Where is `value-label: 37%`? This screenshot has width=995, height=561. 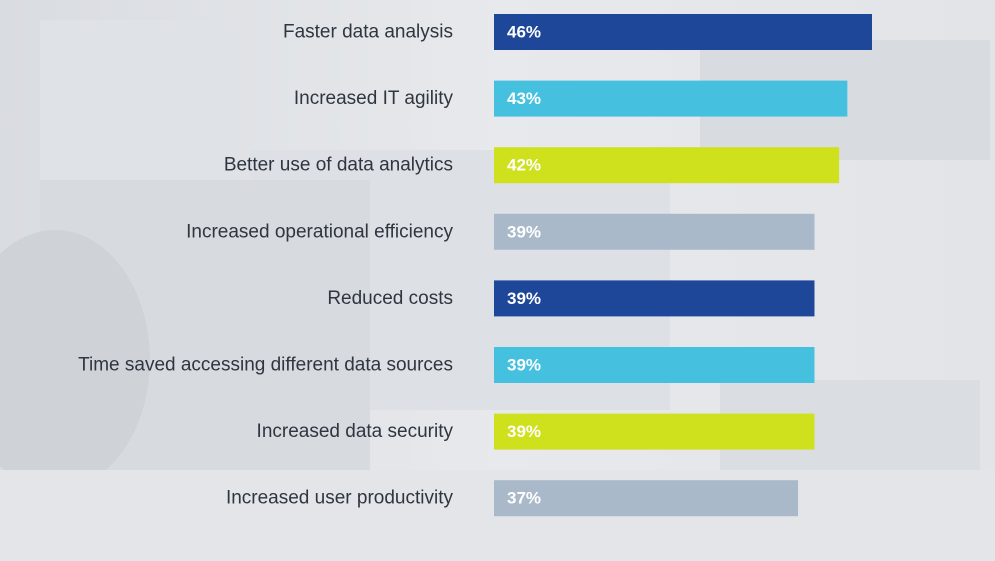
value-label: 37% is located at coordinates (524, 498).